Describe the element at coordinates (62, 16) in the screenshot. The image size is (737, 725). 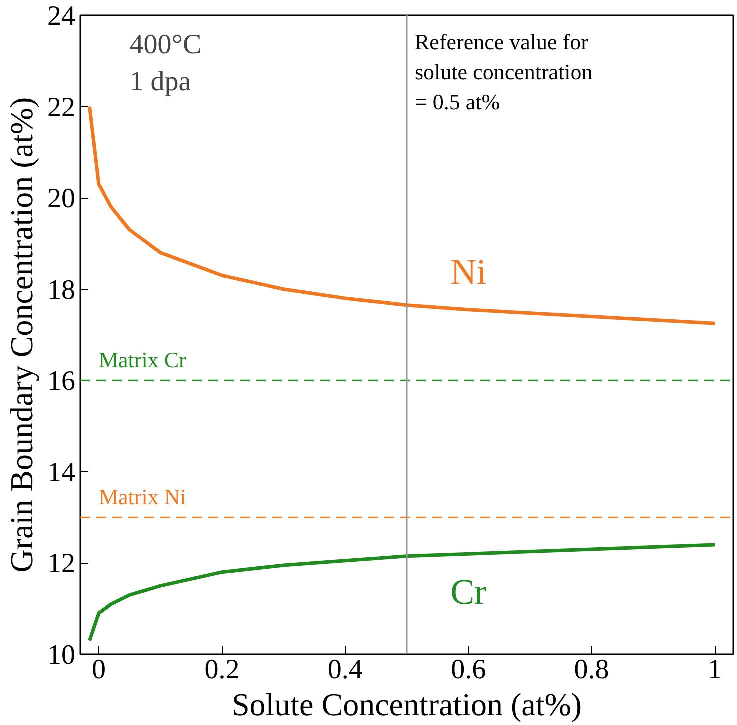
I see `y-tick-label: 24` at that location.